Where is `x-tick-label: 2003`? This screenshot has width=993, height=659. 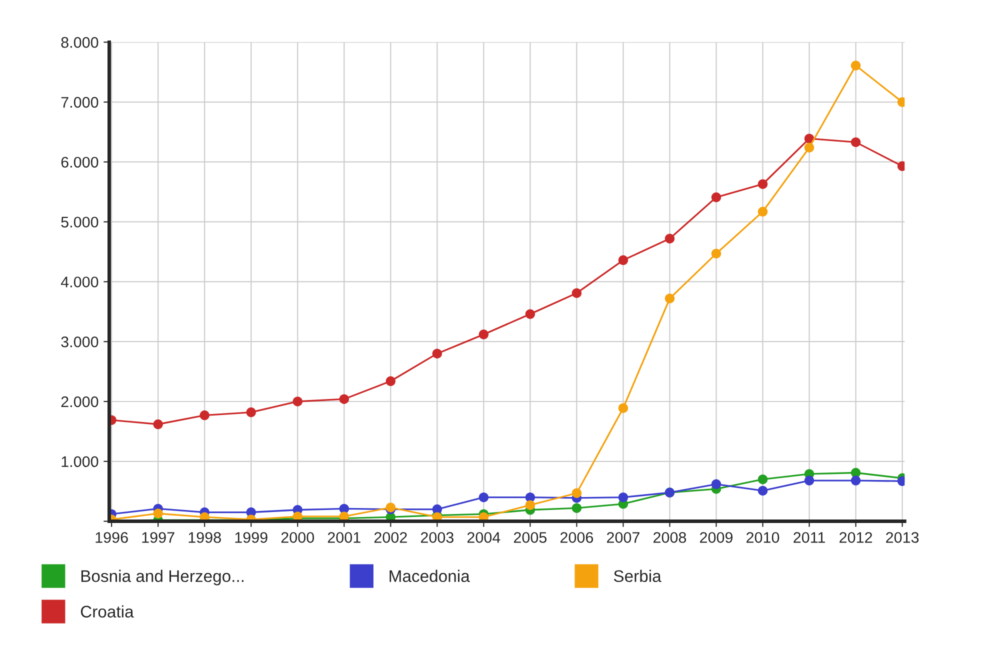 x-tick-label: 2003 is located at coordinates (437, 537).